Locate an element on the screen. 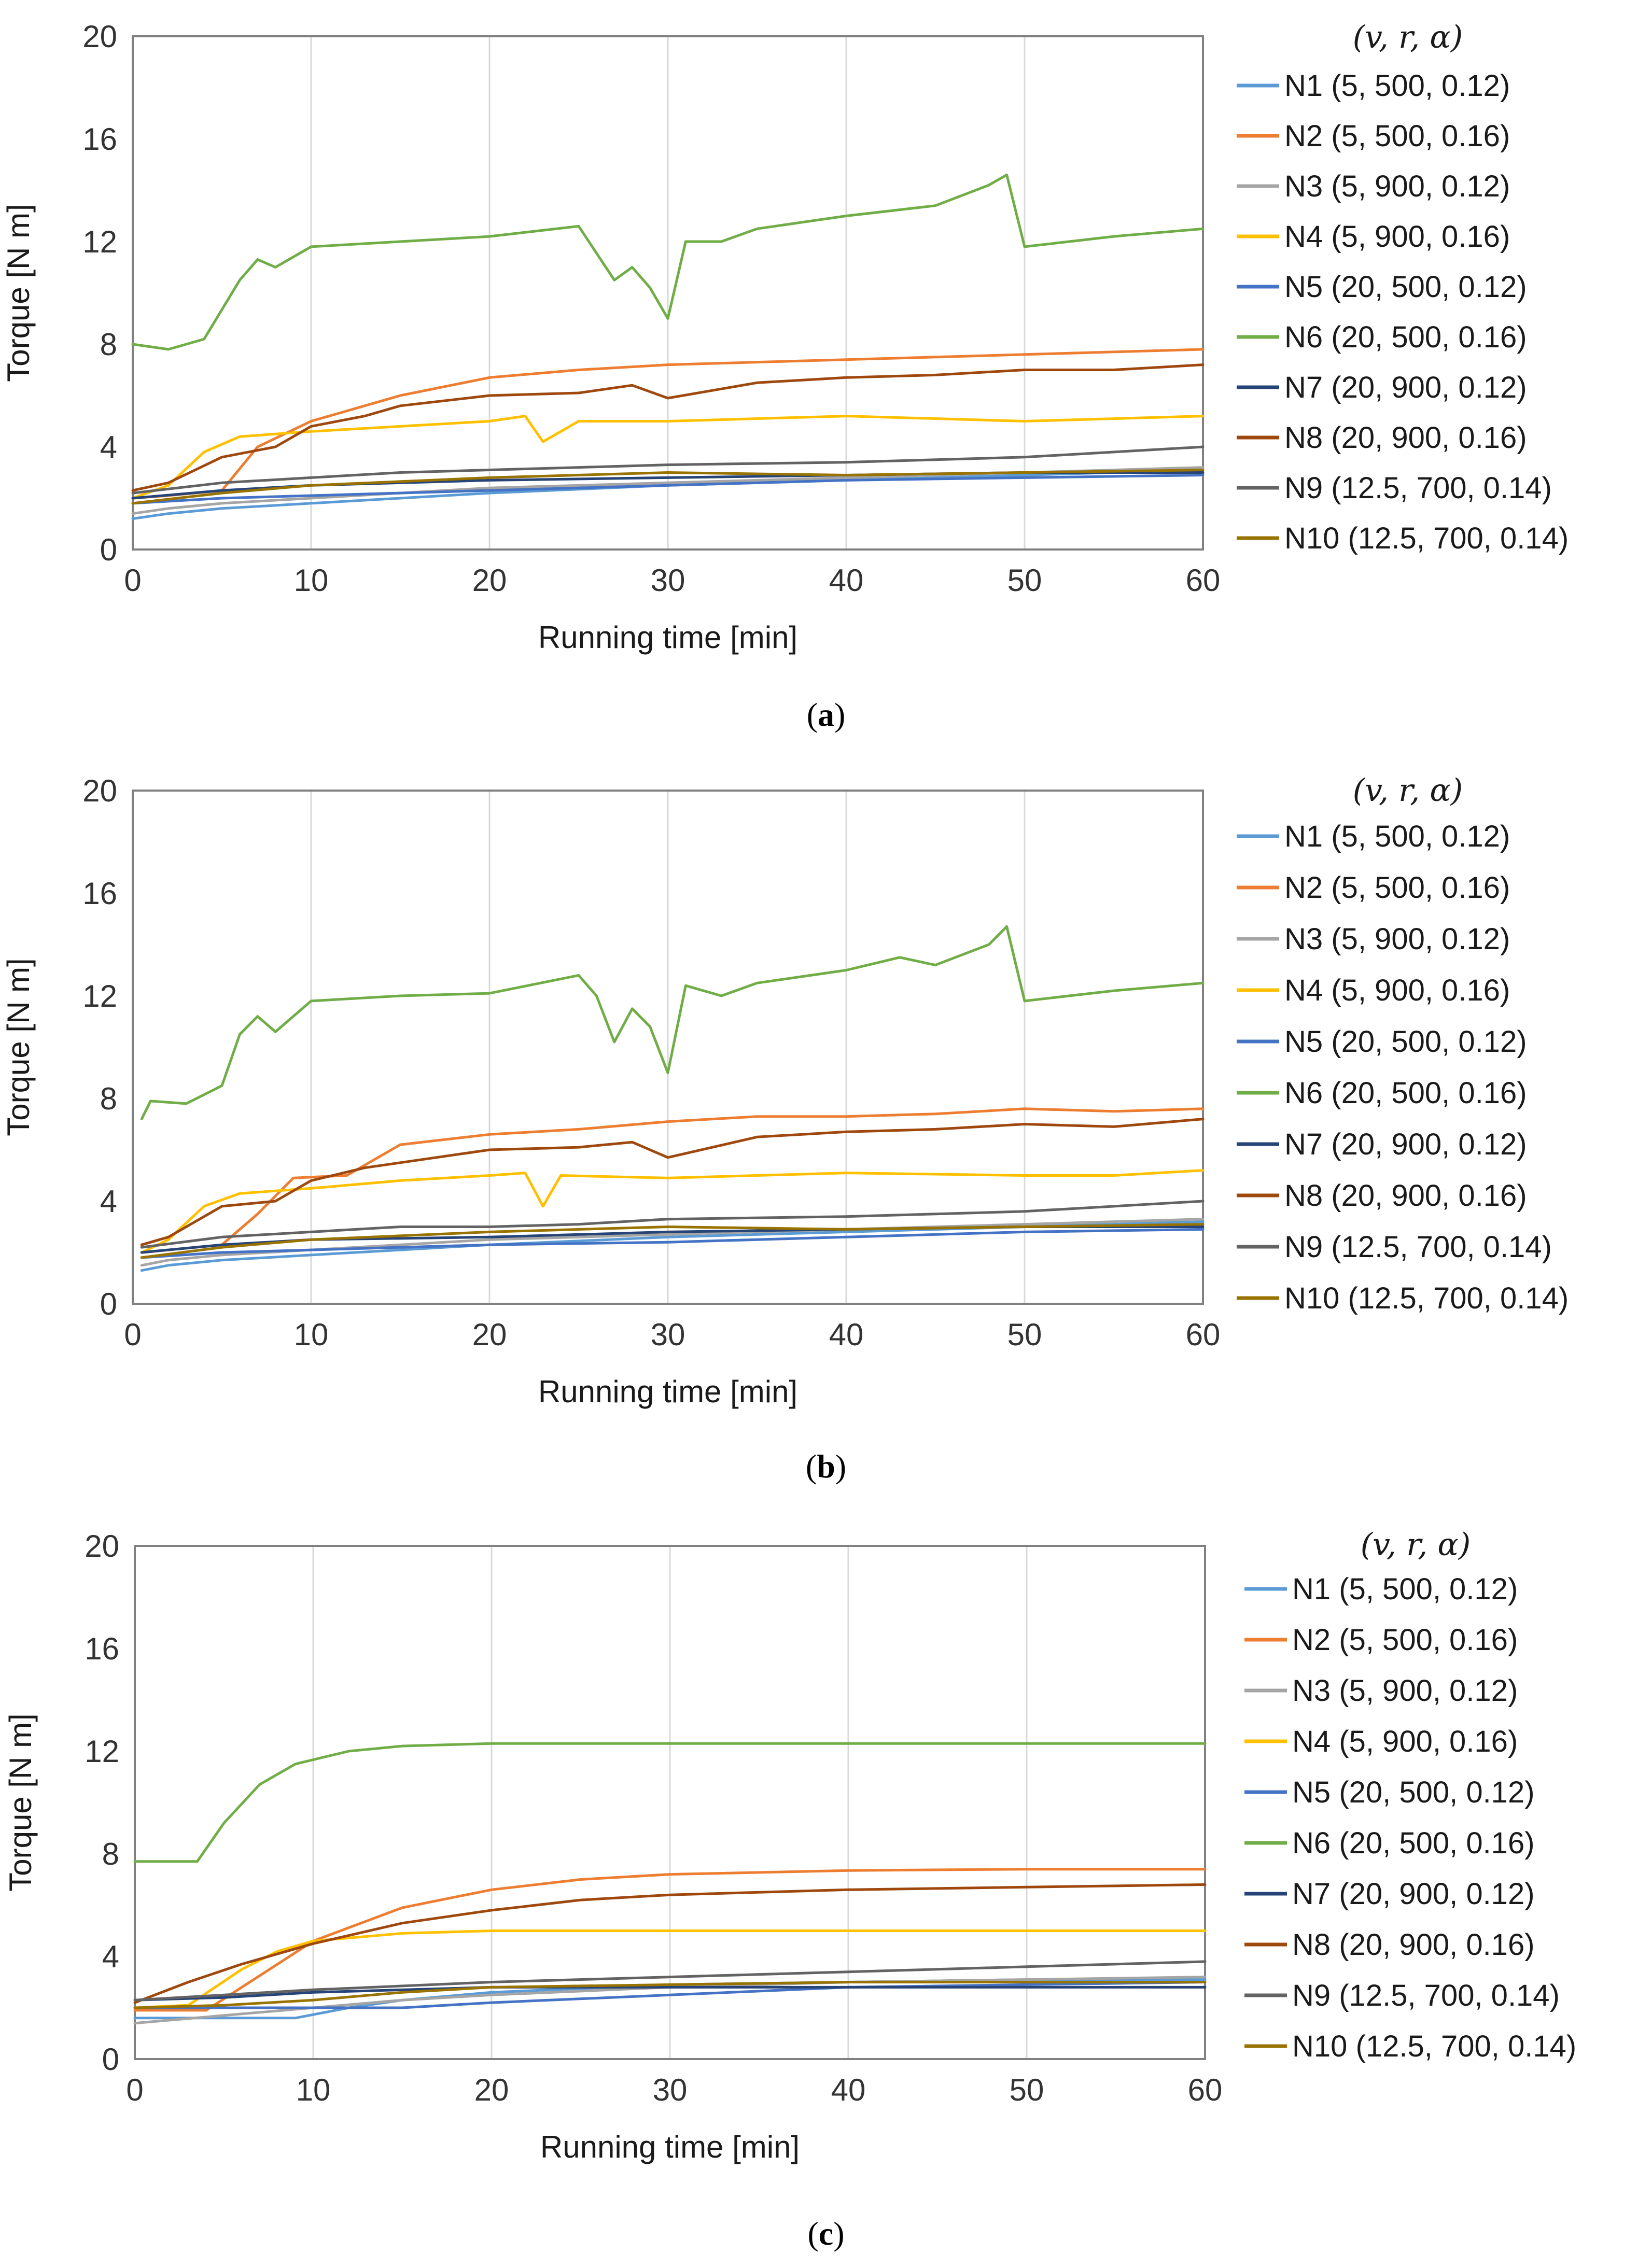  legend-label: N10 (12.5, 700, 0.14) is located at coordinates (1426, 538).